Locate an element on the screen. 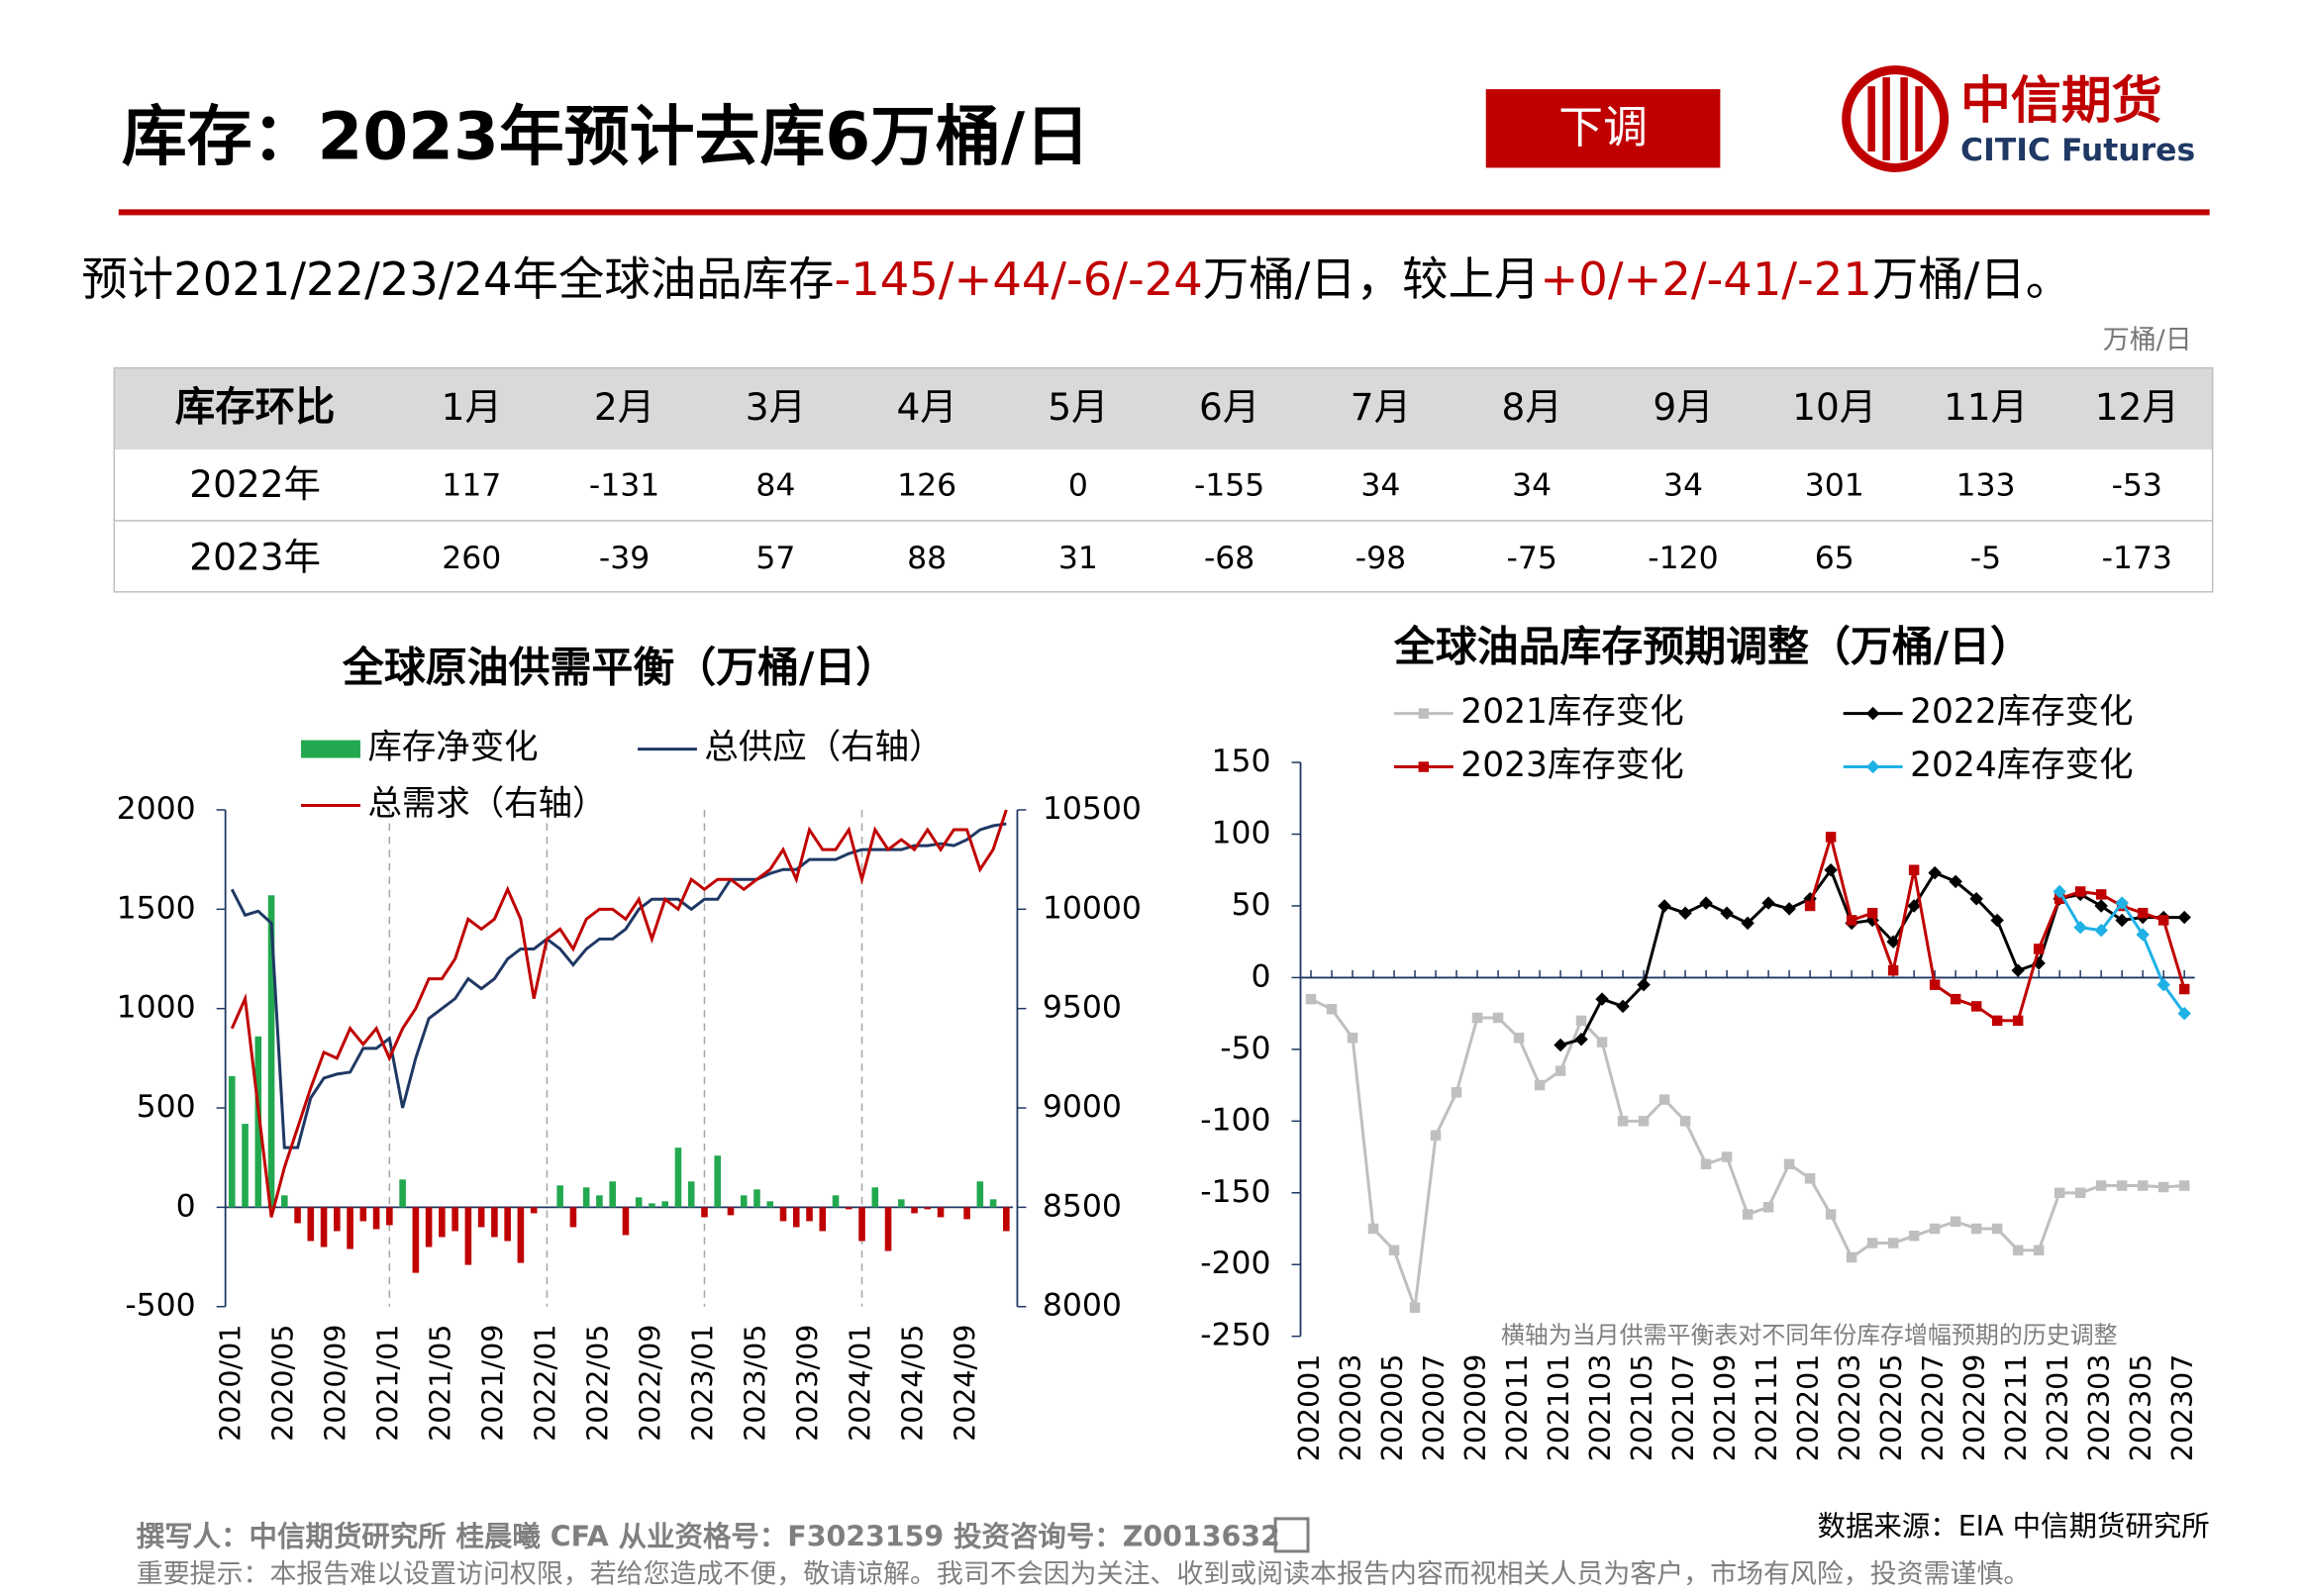 The image size is (2306, 1596). chart-note: 横轴为当月供需平衡表对不同年份库存增幅预期的历史调整 is located at coordinates (1809, 1335).